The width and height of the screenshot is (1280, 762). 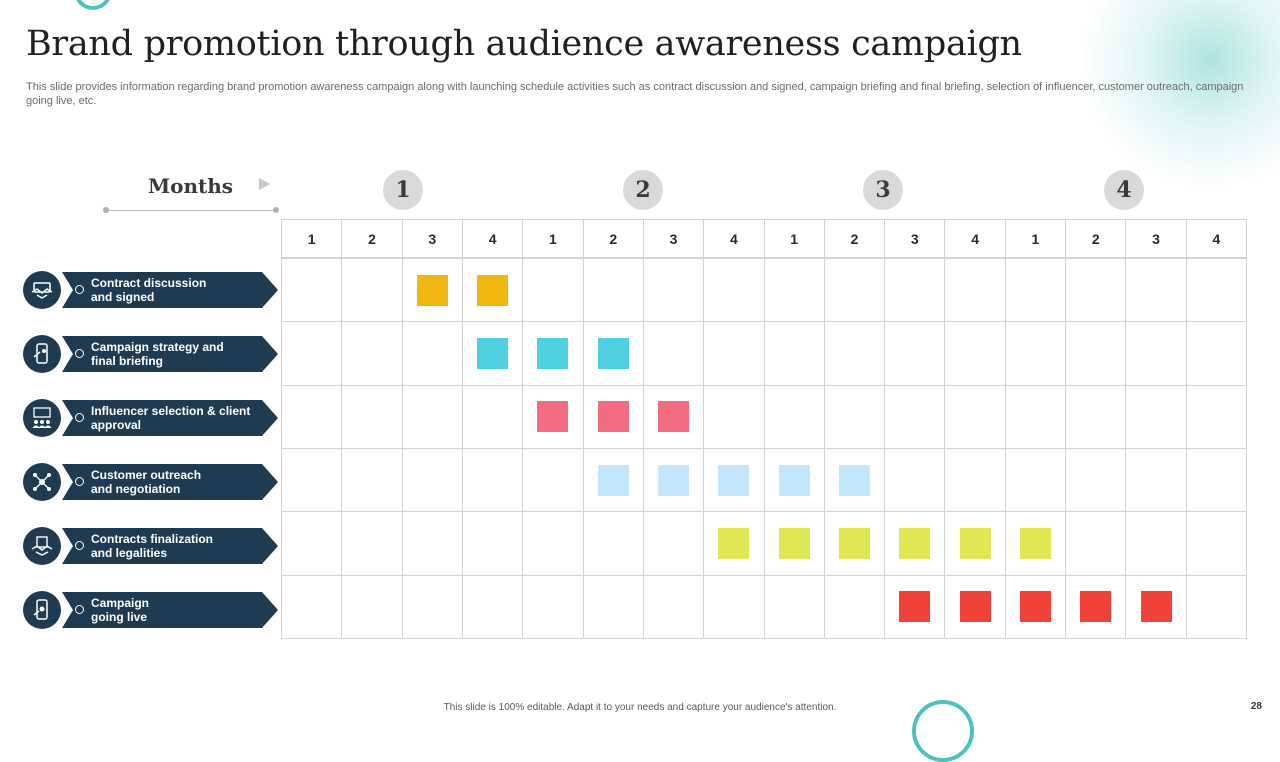 I want to click on page-number: 28, so click(x=1256, y=706).